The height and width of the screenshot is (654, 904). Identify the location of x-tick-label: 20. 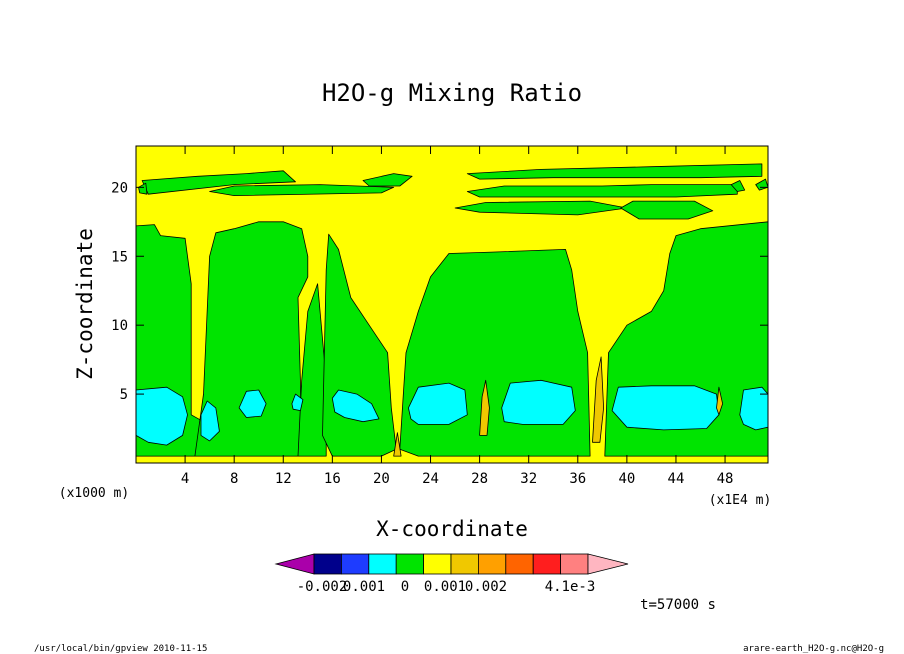
(381, 479).